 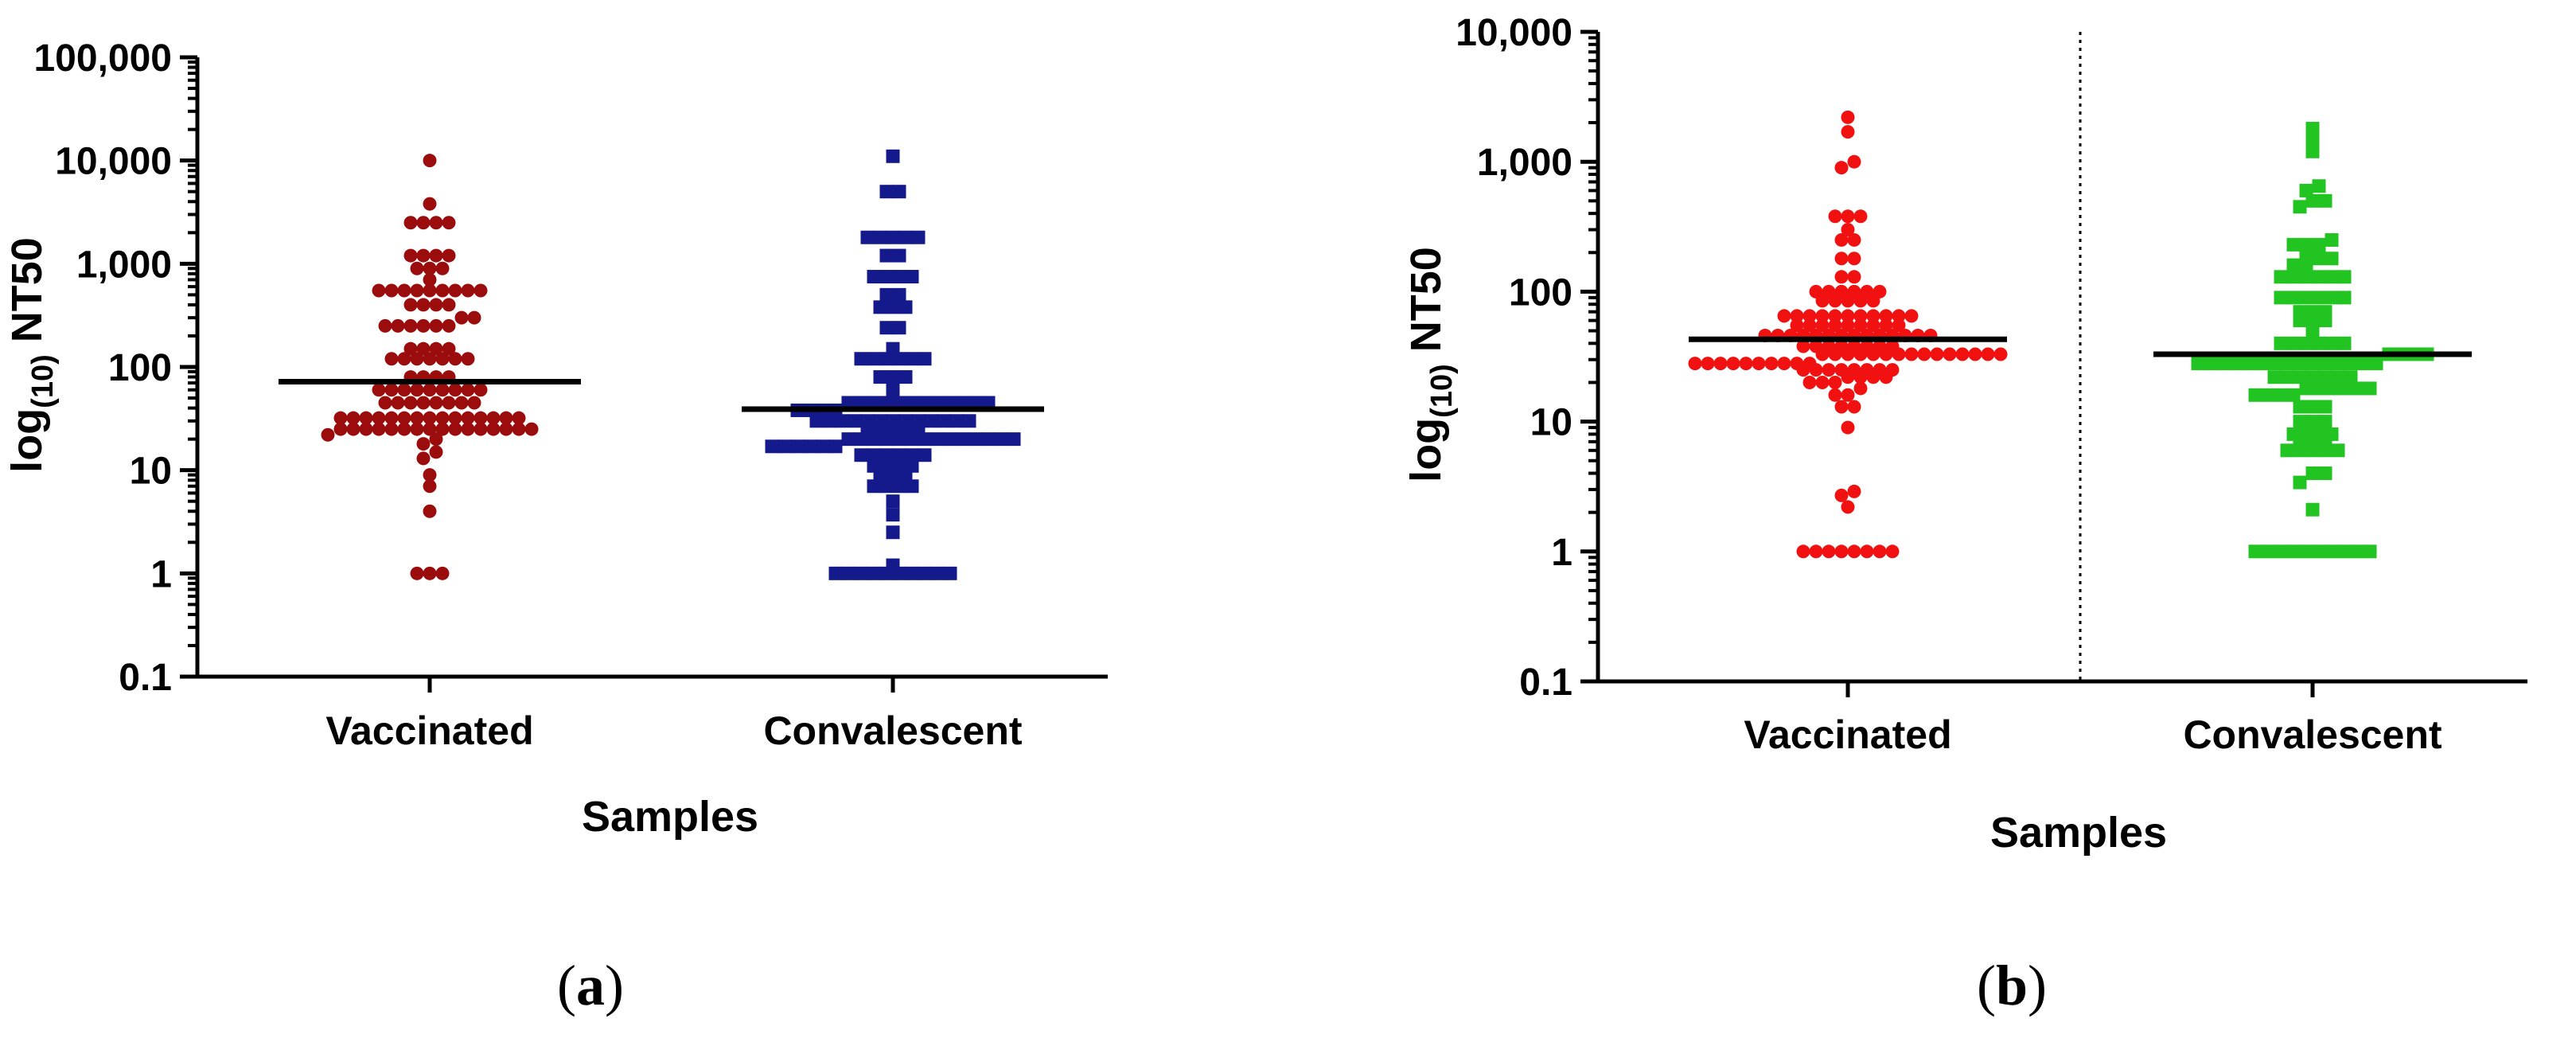 I want to click on y-tick-label: 1, so click(x=161, y=574).